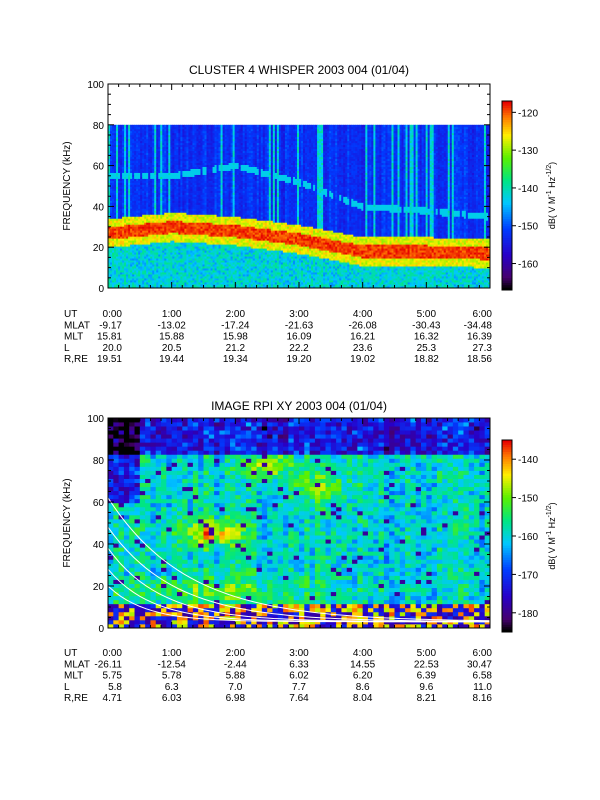 This screenshot has width=600, height=800. What do you see at coordinates (67, 185) in the screenshot?
I see `y-axis-label: FREQUENCY (kHz)` at bounding box center [67, 185].